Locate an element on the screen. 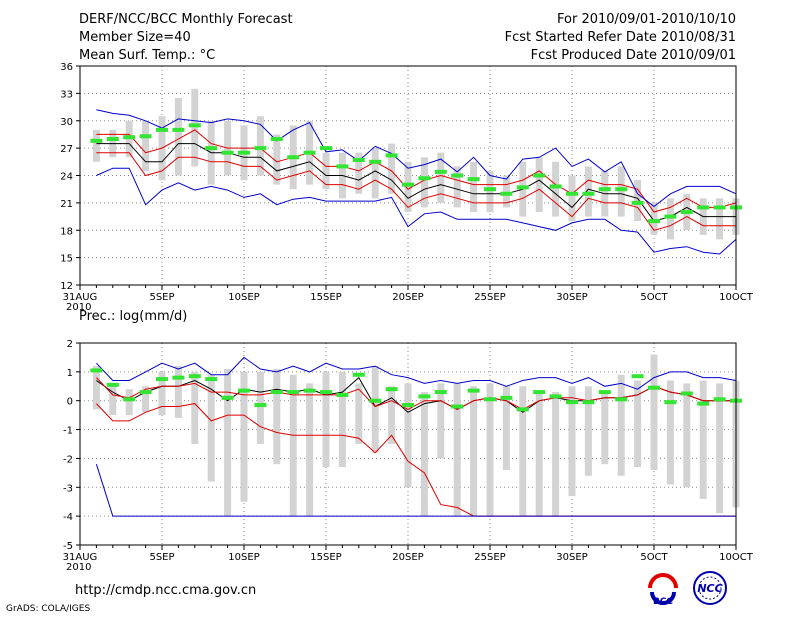 The height and width of the screenshot is (618, 800). forecast-produced-date: Fcst Produced Date 2010/09/01 is located at coordinates (633, 55).